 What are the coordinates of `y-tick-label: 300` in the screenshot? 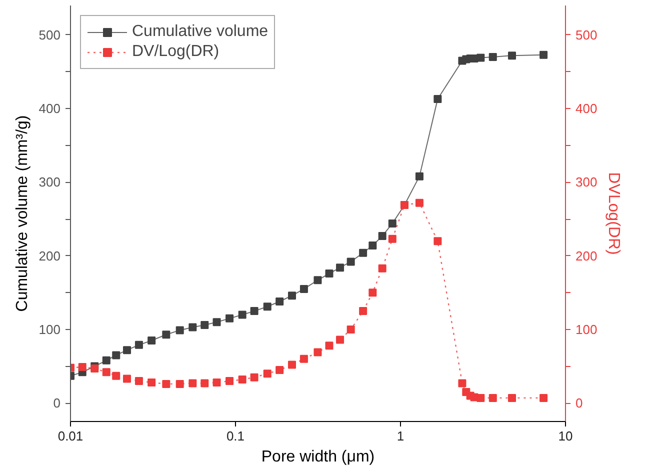 It's located at (49, 182).